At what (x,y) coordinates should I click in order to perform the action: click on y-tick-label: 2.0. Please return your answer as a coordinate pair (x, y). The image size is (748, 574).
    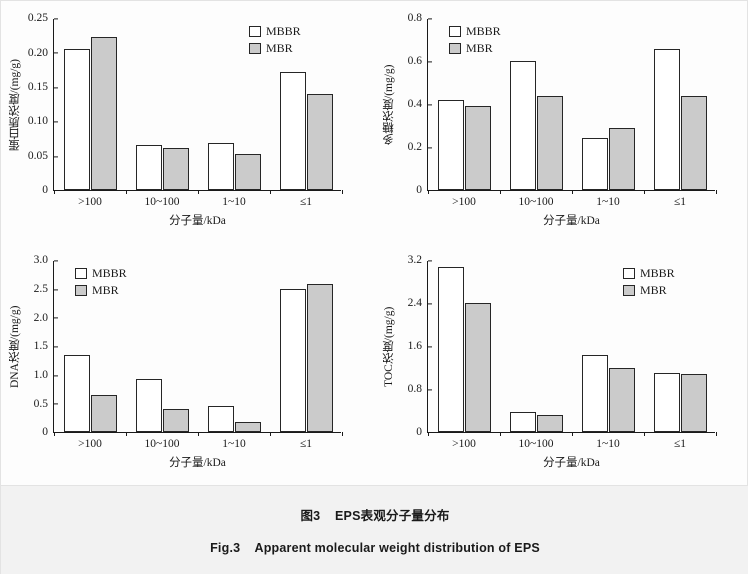
    Looking at the image, I should click on (40, 317).